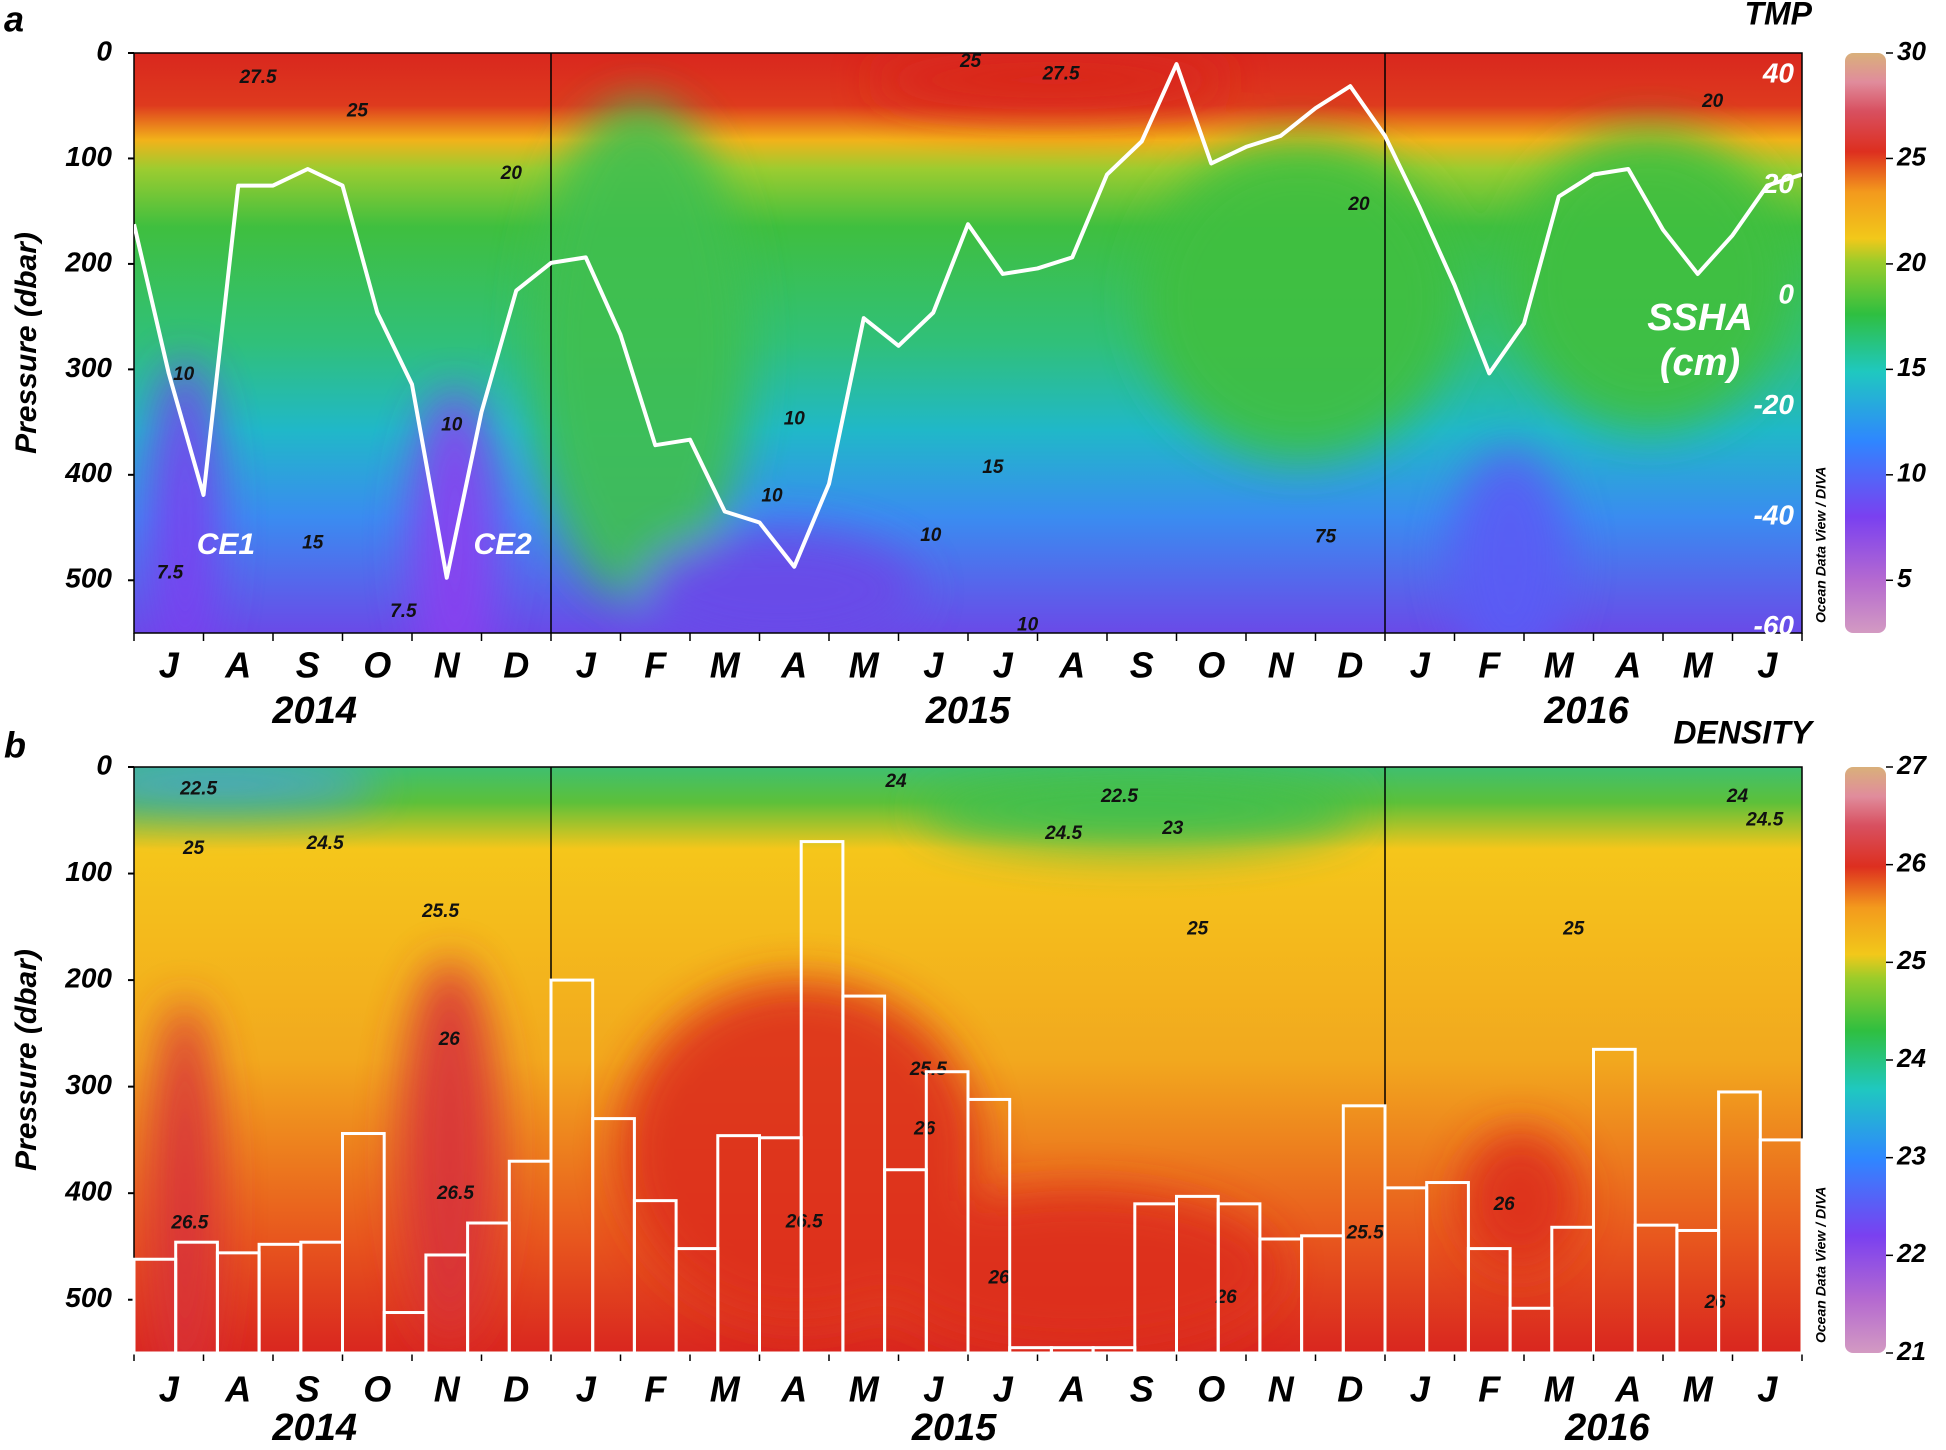 The width and height of the screenshot is (1946, 1450). What do you see at coordinates (1700, 363) in the screenshot?
I see `series-unit-label: (cm)` at bounding box center [1700, 363].